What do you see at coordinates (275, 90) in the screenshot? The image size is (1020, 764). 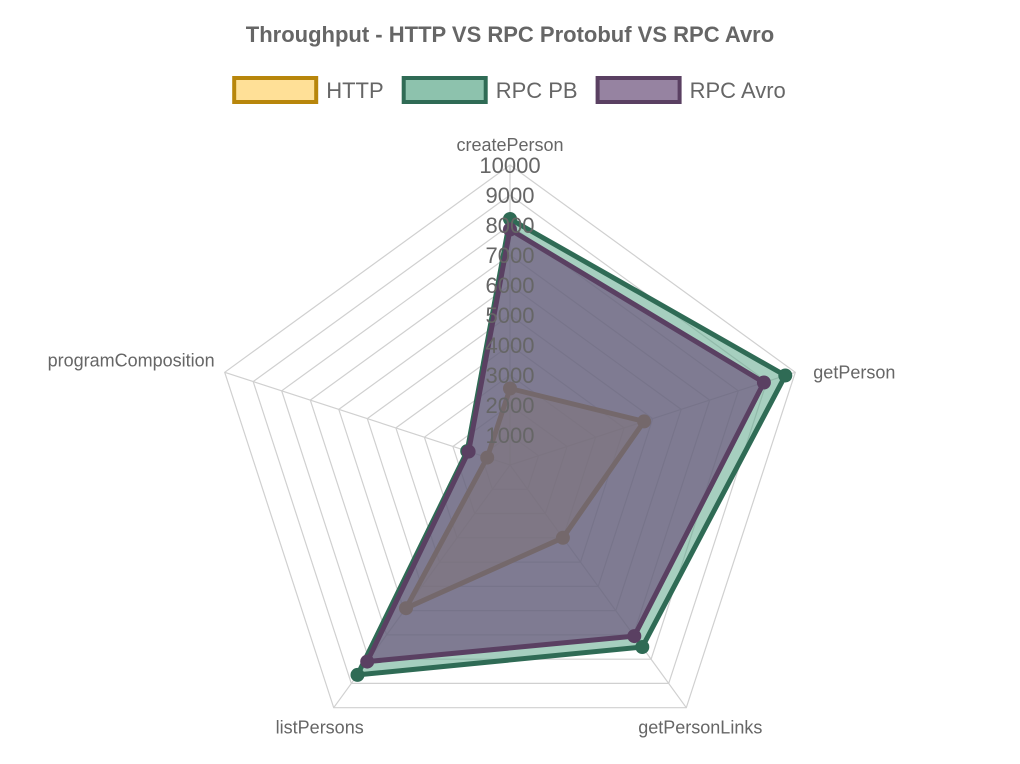 I see `legend-swatch-http` at bounding box center [275, 90].